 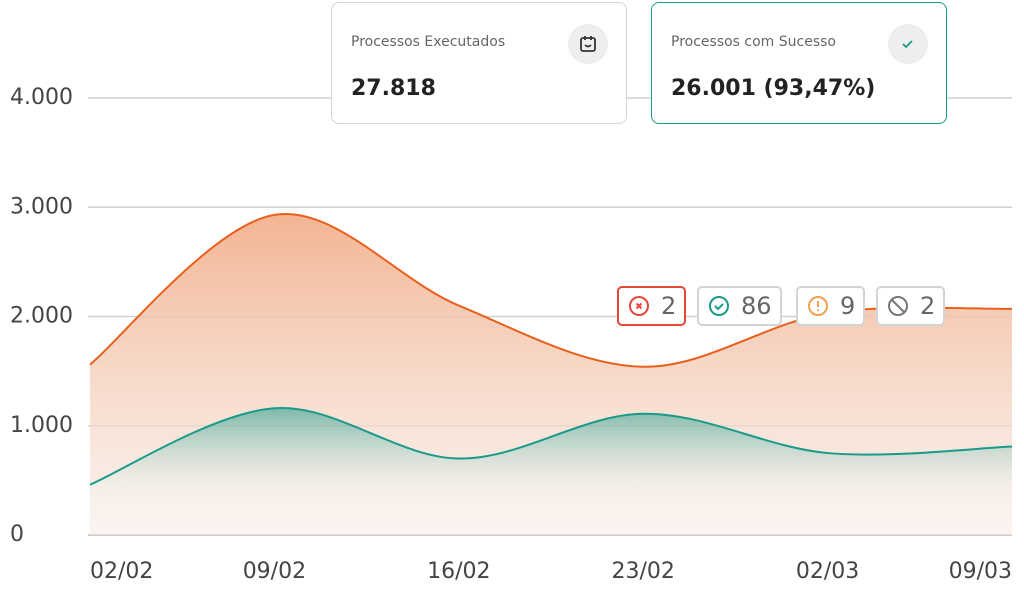 What do you see at coordinates (393, 88) in the screenshot?
I see `card-value: 27.818` at bounding box center [393, 88].